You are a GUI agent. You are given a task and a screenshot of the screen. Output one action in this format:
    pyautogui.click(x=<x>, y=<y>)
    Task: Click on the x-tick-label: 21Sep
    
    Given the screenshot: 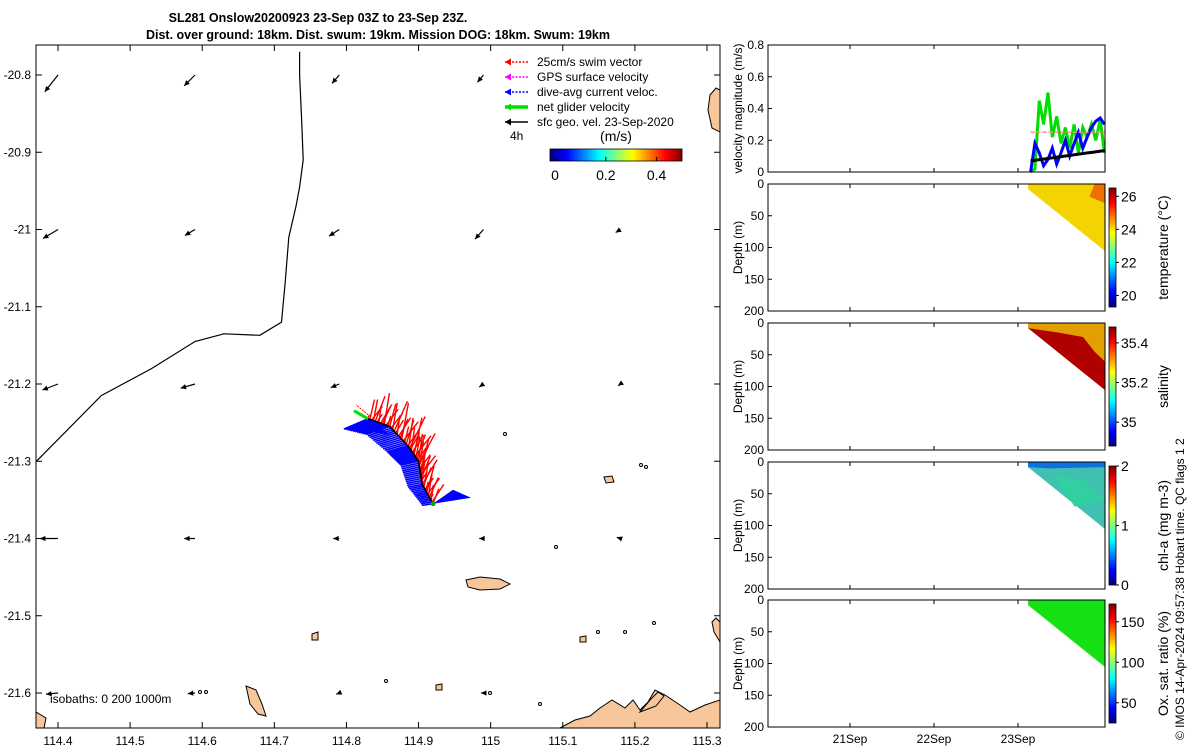 What is the action you would take?
    pyautogui.click(x=850, y=739)
    